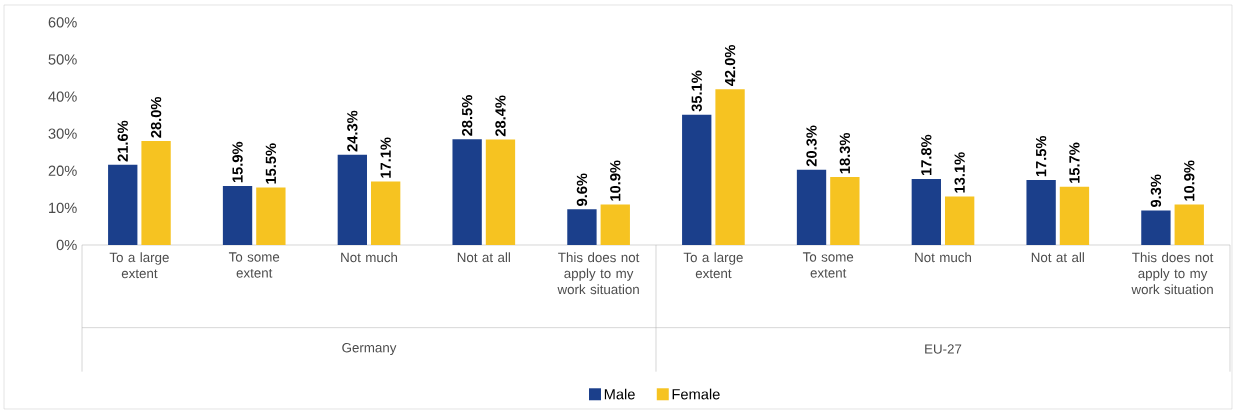  I want to click on text: Germany, so click(369, 349).